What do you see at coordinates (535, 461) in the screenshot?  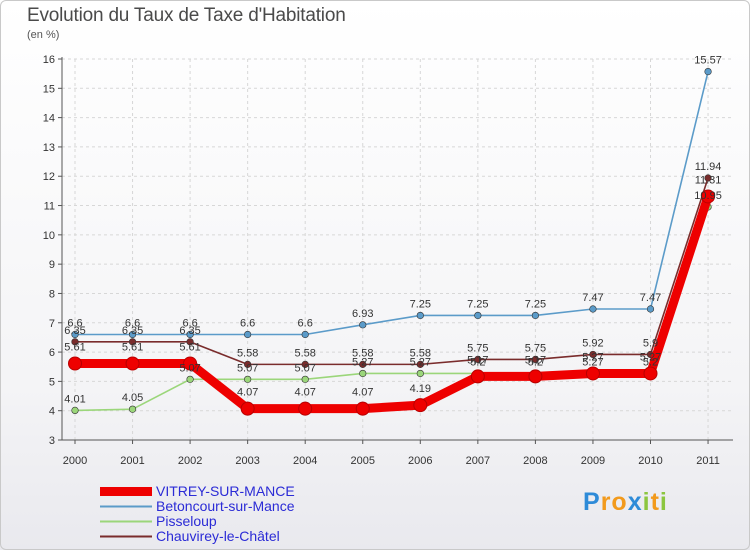 I see `x-tick-label: 2008` at bounding box center [535, 461].